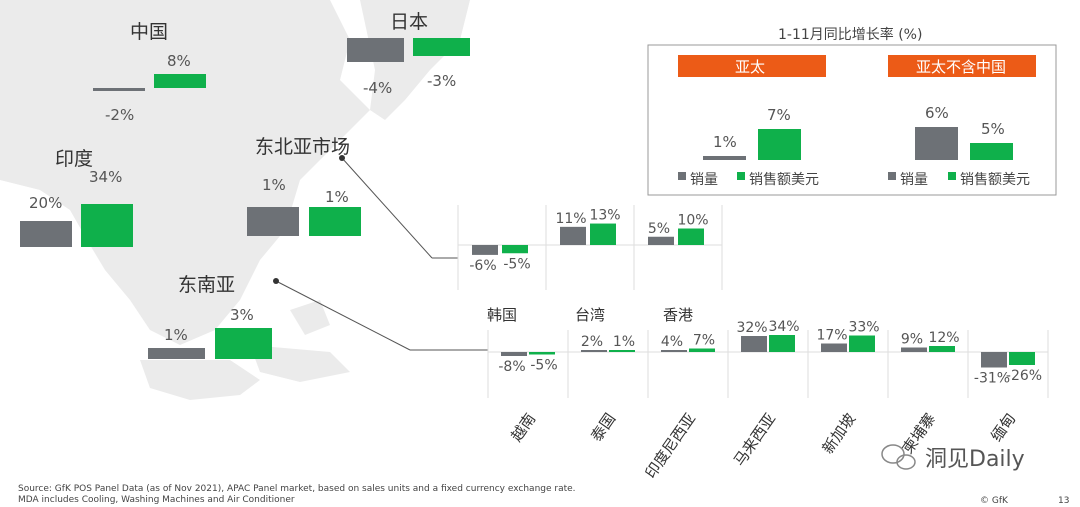 The image size is (1080, 507). I want to click on northeast-asia-volume-bar, so click(273, 221).